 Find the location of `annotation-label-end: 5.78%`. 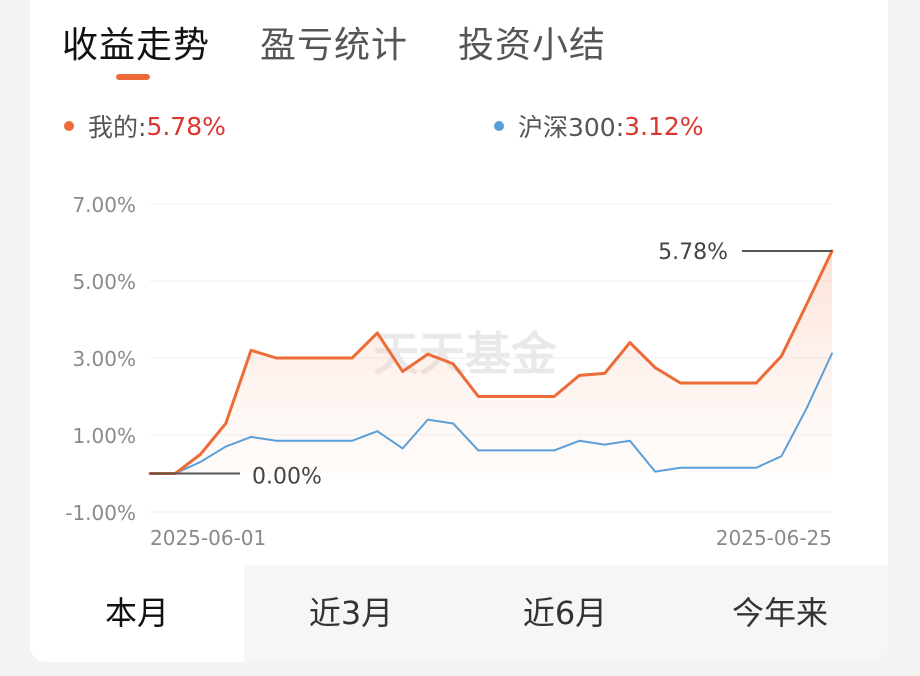

annotation-label-end: 5.78% is located at coordinates (693, 252).